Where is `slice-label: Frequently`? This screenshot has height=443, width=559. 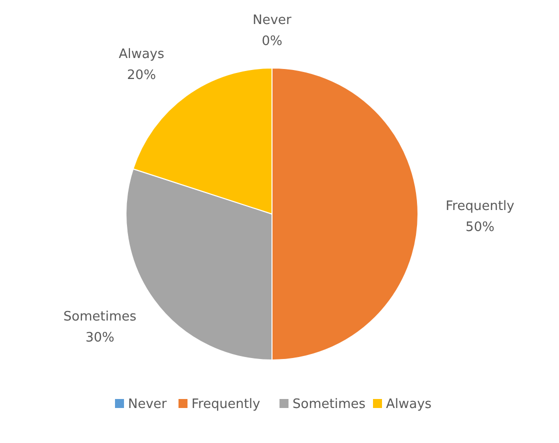
slice-label: Frequently is located at coordinates (480, 206).